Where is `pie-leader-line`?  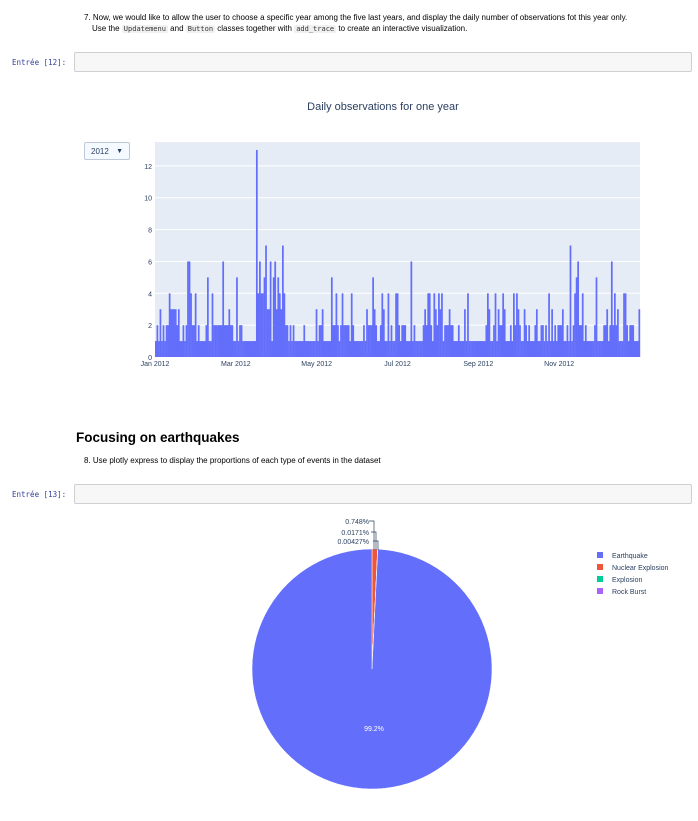
pie-leader-line is located at coordinates (372, 535).